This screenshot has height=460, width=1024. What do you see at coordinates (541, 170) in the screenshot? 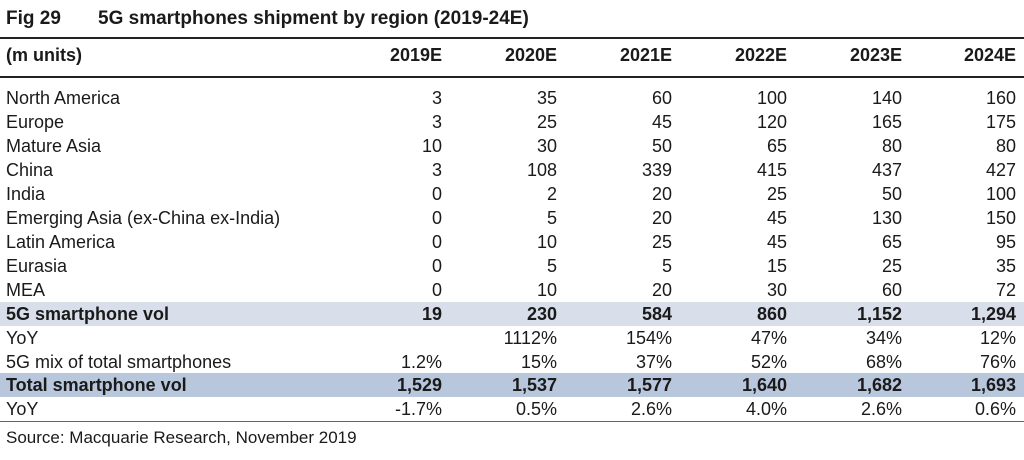
I see `row-value: 108` at bounding box center [541, 170].